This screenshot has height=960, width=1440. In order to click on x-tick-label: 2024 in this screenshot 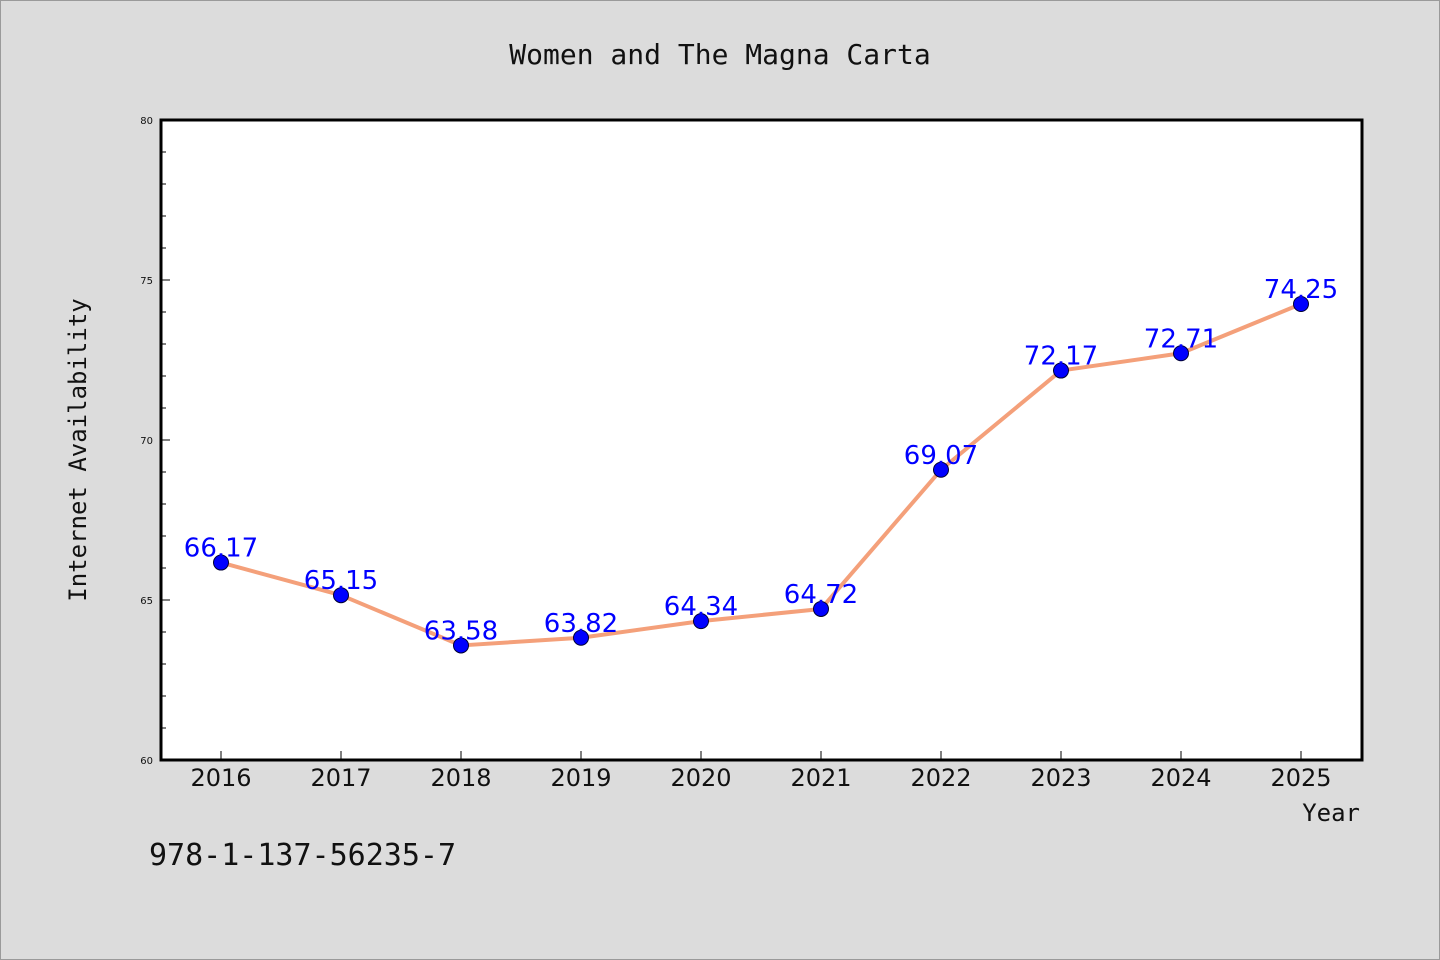, I will do `click(1180, 778)`.